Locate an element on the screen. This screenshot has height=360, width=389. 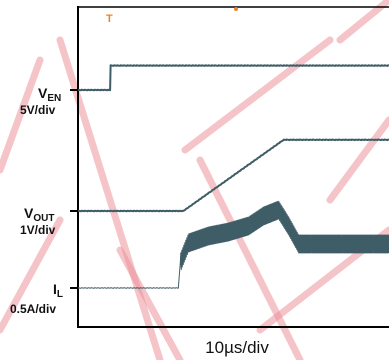
il-scale: 0.5A/div is located at coordinates (33, 309).